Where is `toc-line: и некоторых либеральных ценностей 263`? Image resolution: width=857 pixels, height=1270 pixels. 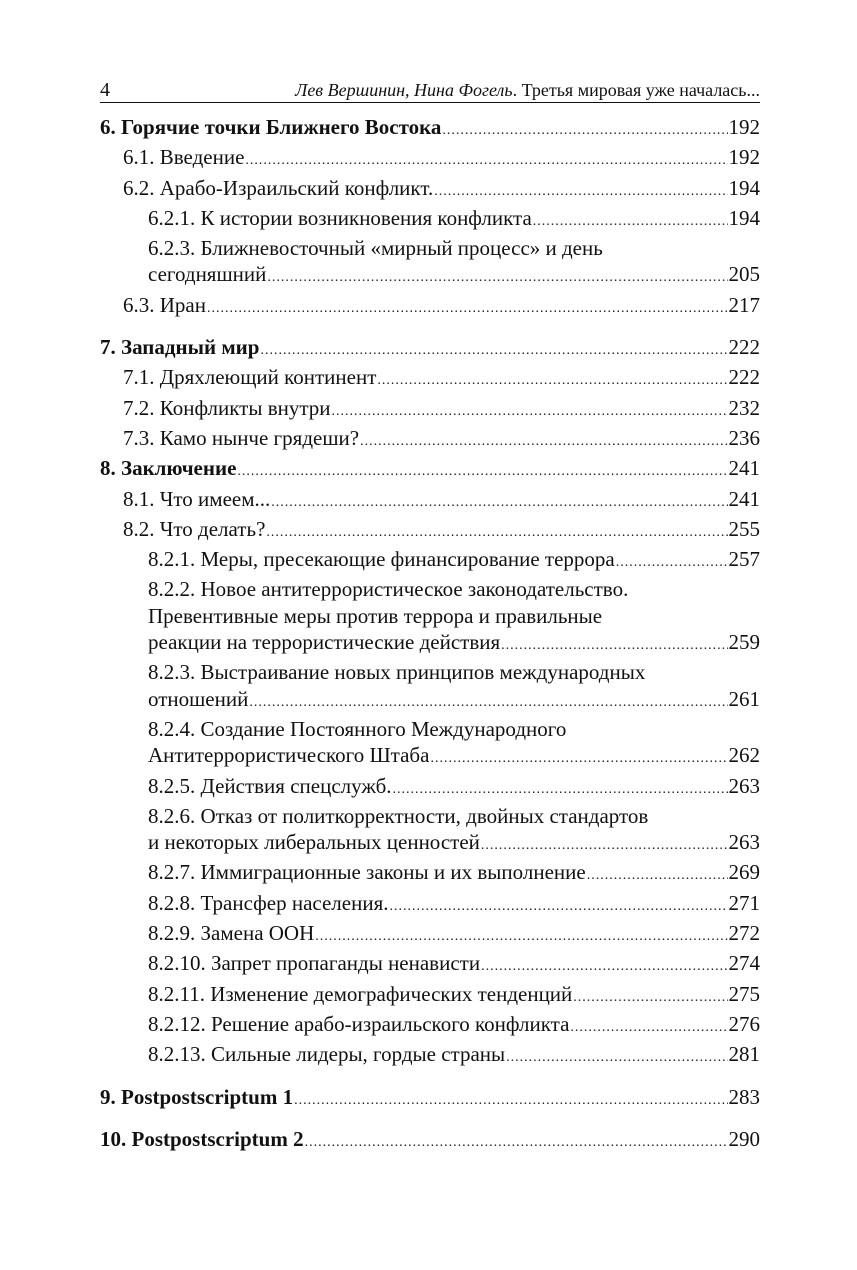
toc-line: и некоторых либеральных ценностей 263 is located at coordinates (454, 844).